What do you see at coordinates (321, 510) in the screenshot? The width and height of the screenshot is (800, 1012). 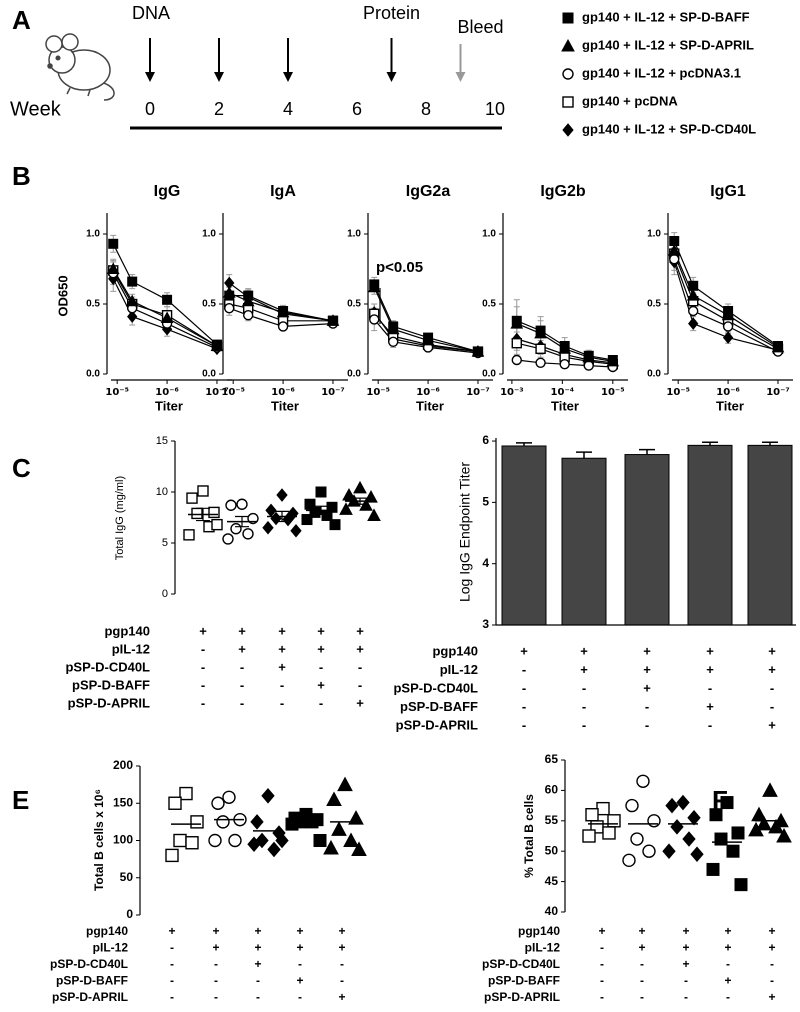 I see `sem-bar` at bounding box center [321, 510].